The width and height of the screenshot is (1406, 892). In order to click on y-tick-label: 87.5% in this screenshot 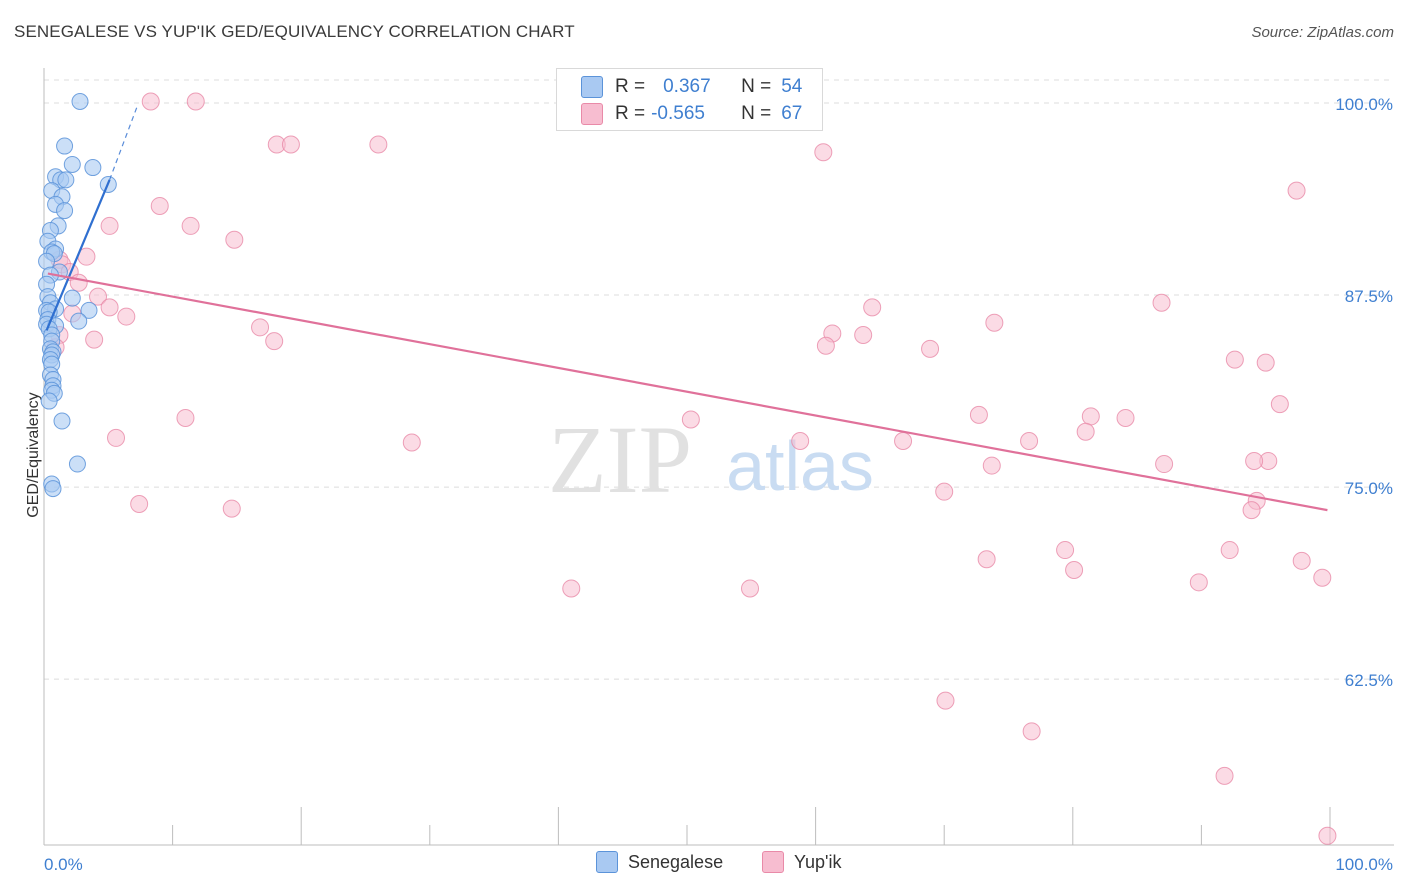, I will do `click(1369, 296)`.